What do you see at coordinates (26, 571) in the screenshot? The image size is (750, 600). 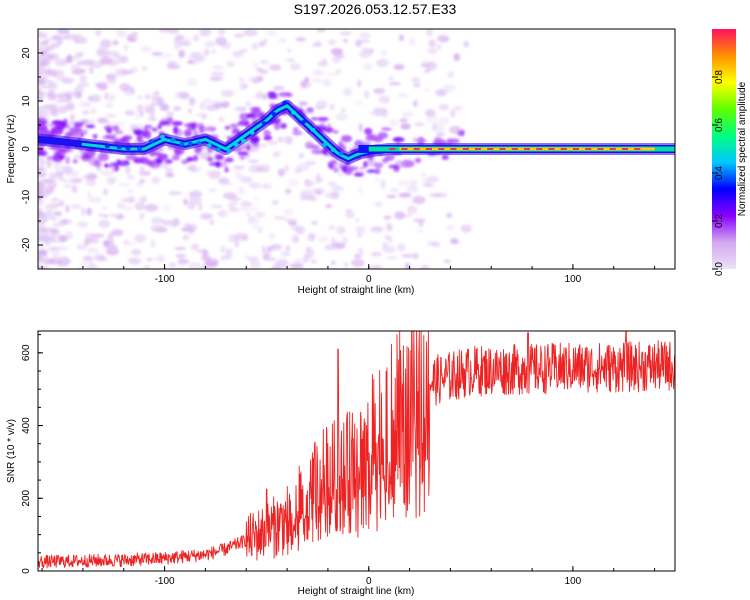 I see `snr-ytick-label: 0` at bounding box center [26, 571].